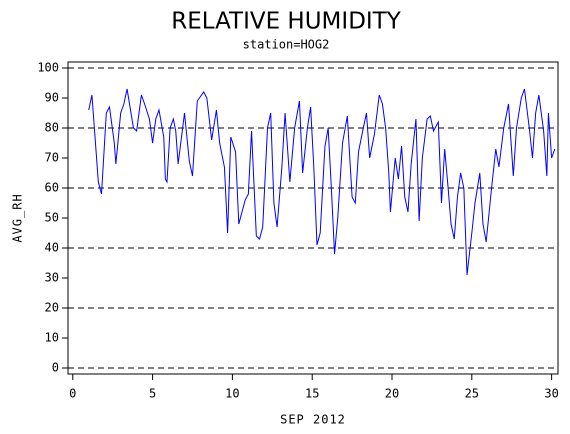 The width and height of the screenshot is (570, 434). Describe the element at coordinates (55, 368) in the screenshot. I see `y-tick-label: 0` at that location.